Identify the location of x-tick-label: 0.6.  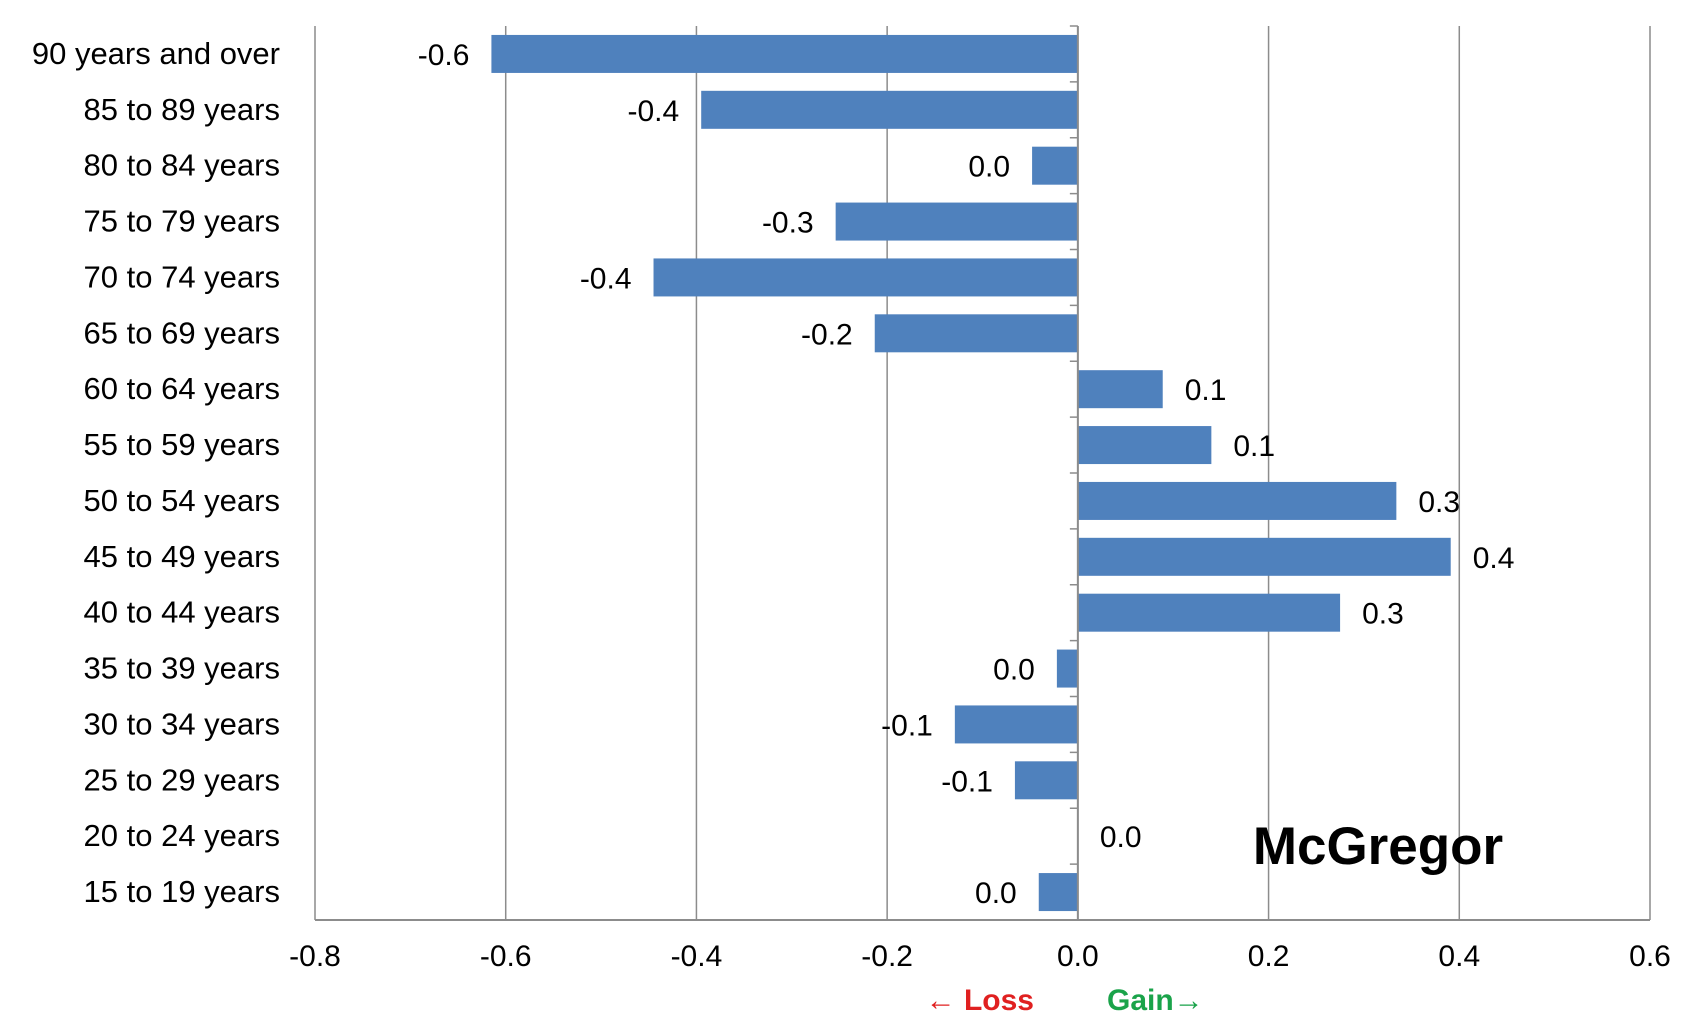
(1650, 956).